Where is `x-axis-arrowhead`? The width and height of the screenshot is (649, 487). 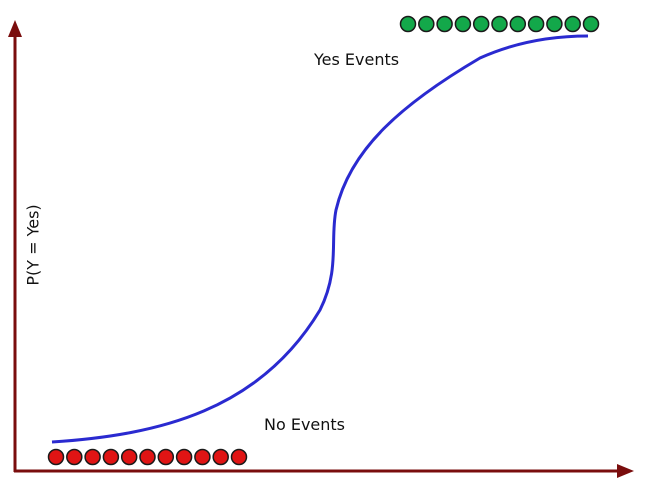
x-axis-arrowhead is located at coordinates (625, 471).